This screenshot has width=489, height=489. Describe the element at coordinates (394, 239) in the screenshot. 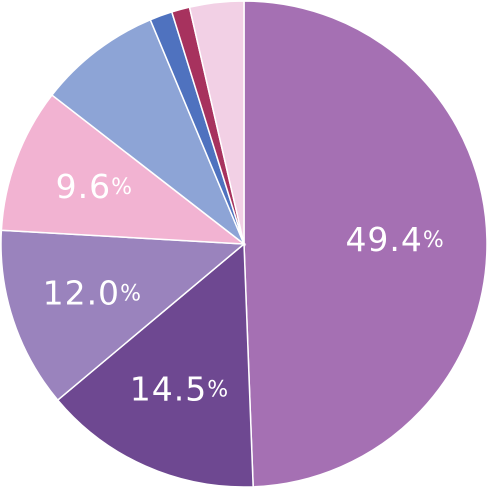

I see `pie-label-0: 49.4%` at that location.